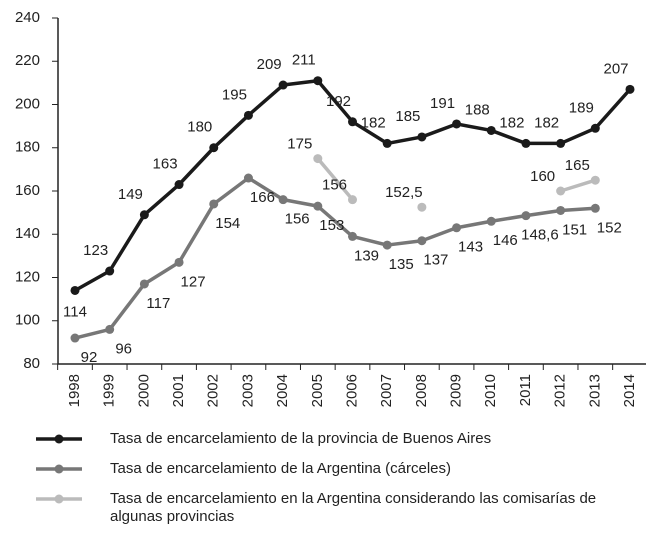 Image resolution: width=646 pixels, height=544 pixels. What do you see at coordinates (299, 144) in the screenshot?
I see `data-label: 175` at bounding box center [299, 144].